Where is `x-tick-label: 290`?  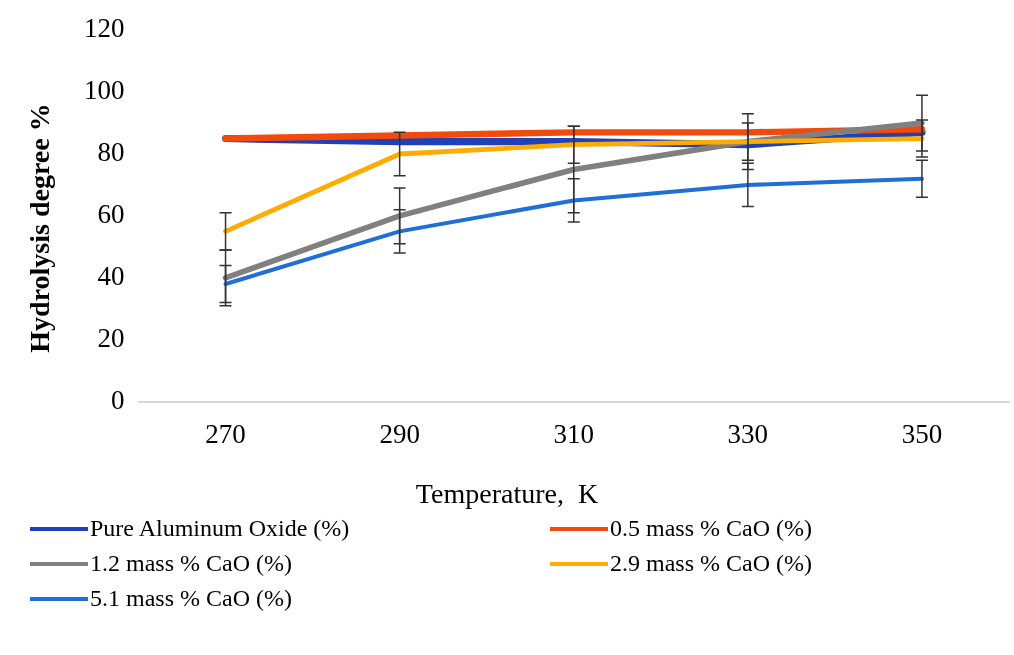 x-tick-label: 290 is located at coordinates (399, 433).